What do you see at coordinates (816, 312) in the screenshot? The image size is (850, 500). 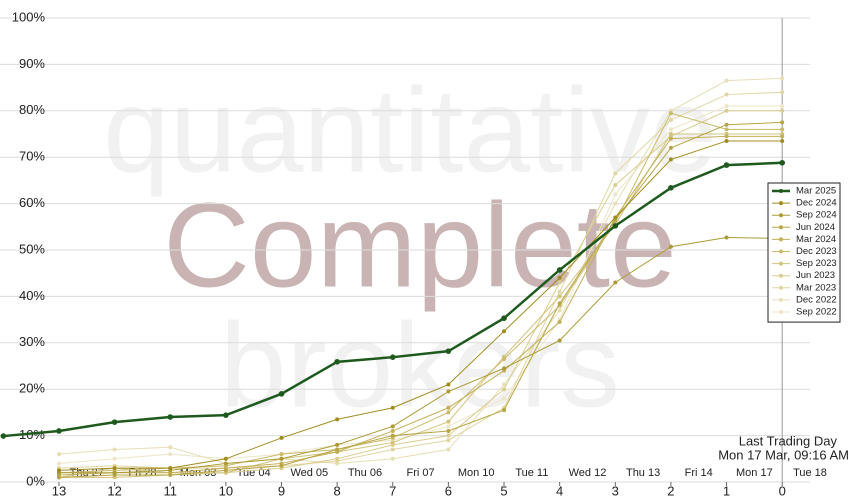 I see `legend-label: Sep 2022` at bounding box center [816, 312].